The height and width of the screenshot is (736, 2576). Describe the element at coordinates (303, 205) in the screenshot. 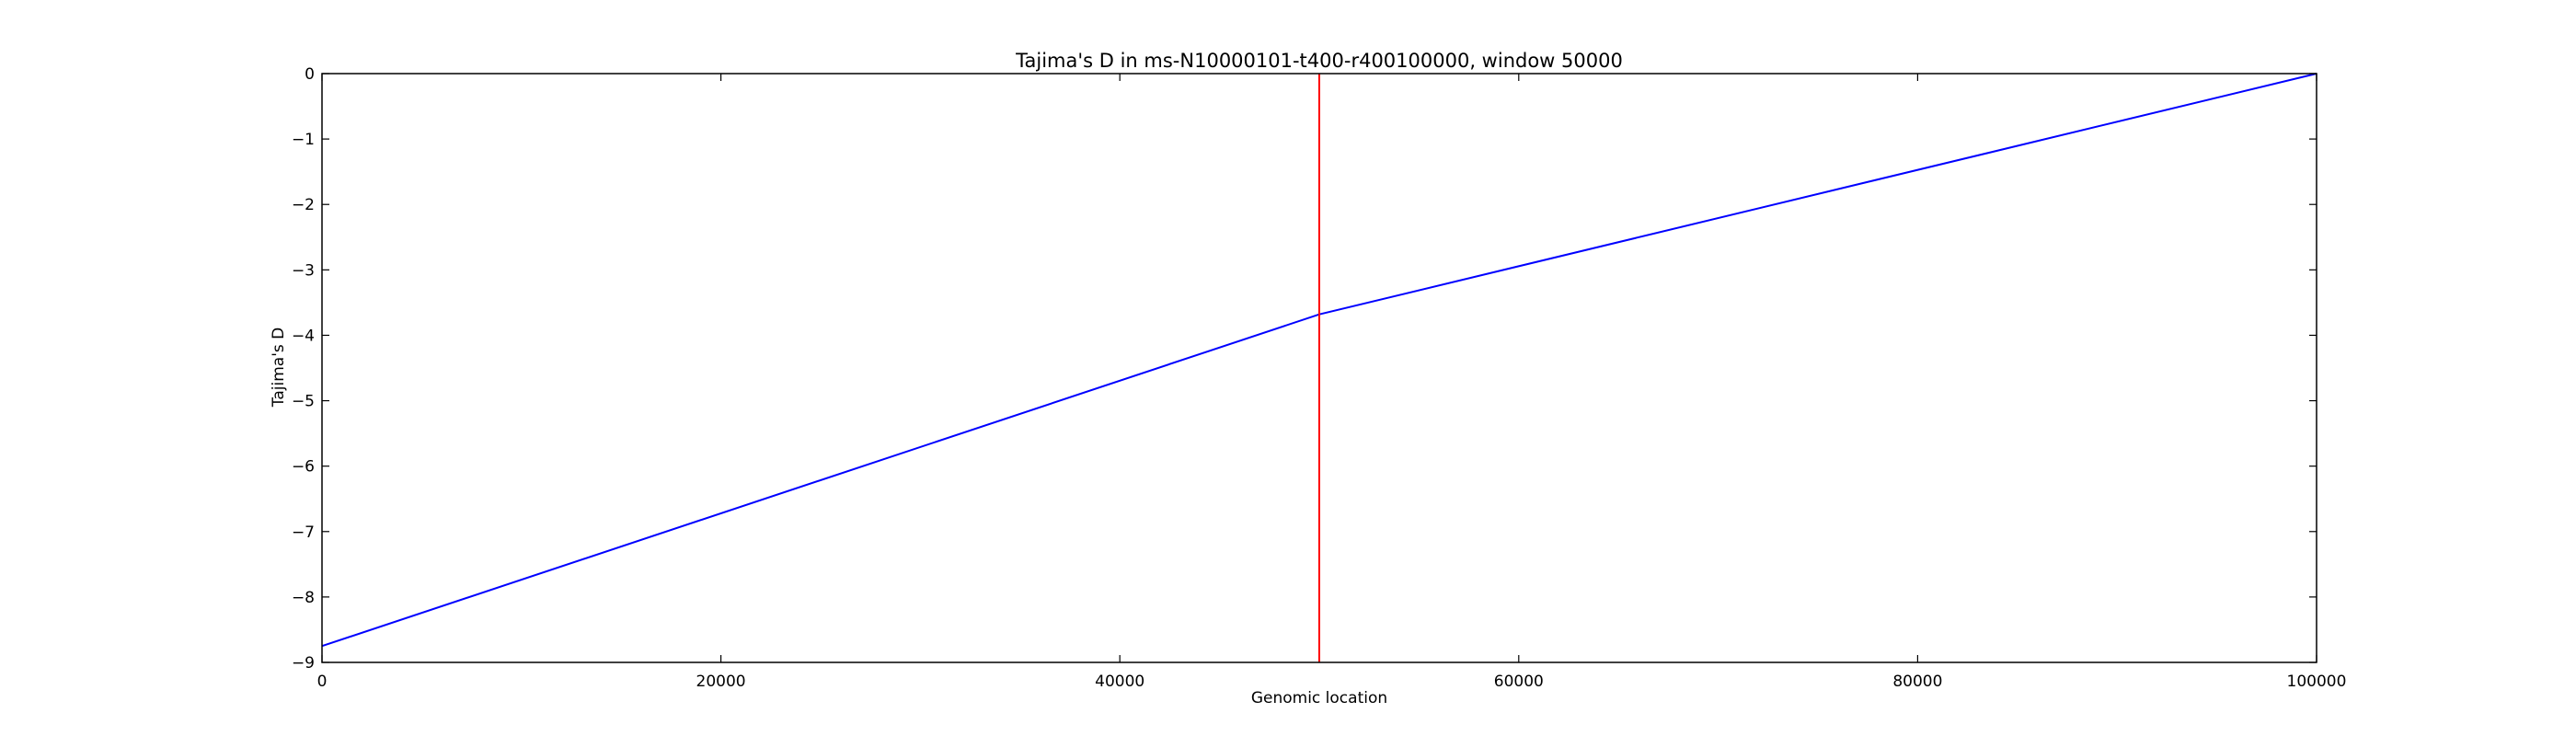

I see `y-tick-label: −2` at that location.